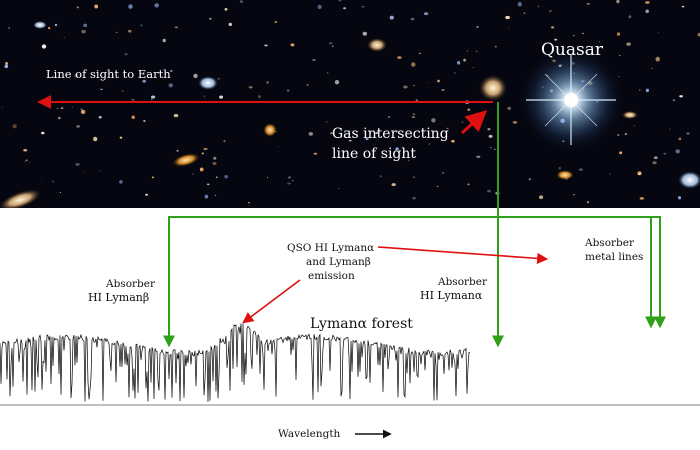  What do you see at coordinates (330, 282) in the screenshot?
I see `green-line-lyman-beta` at bounding box center [330, 282].